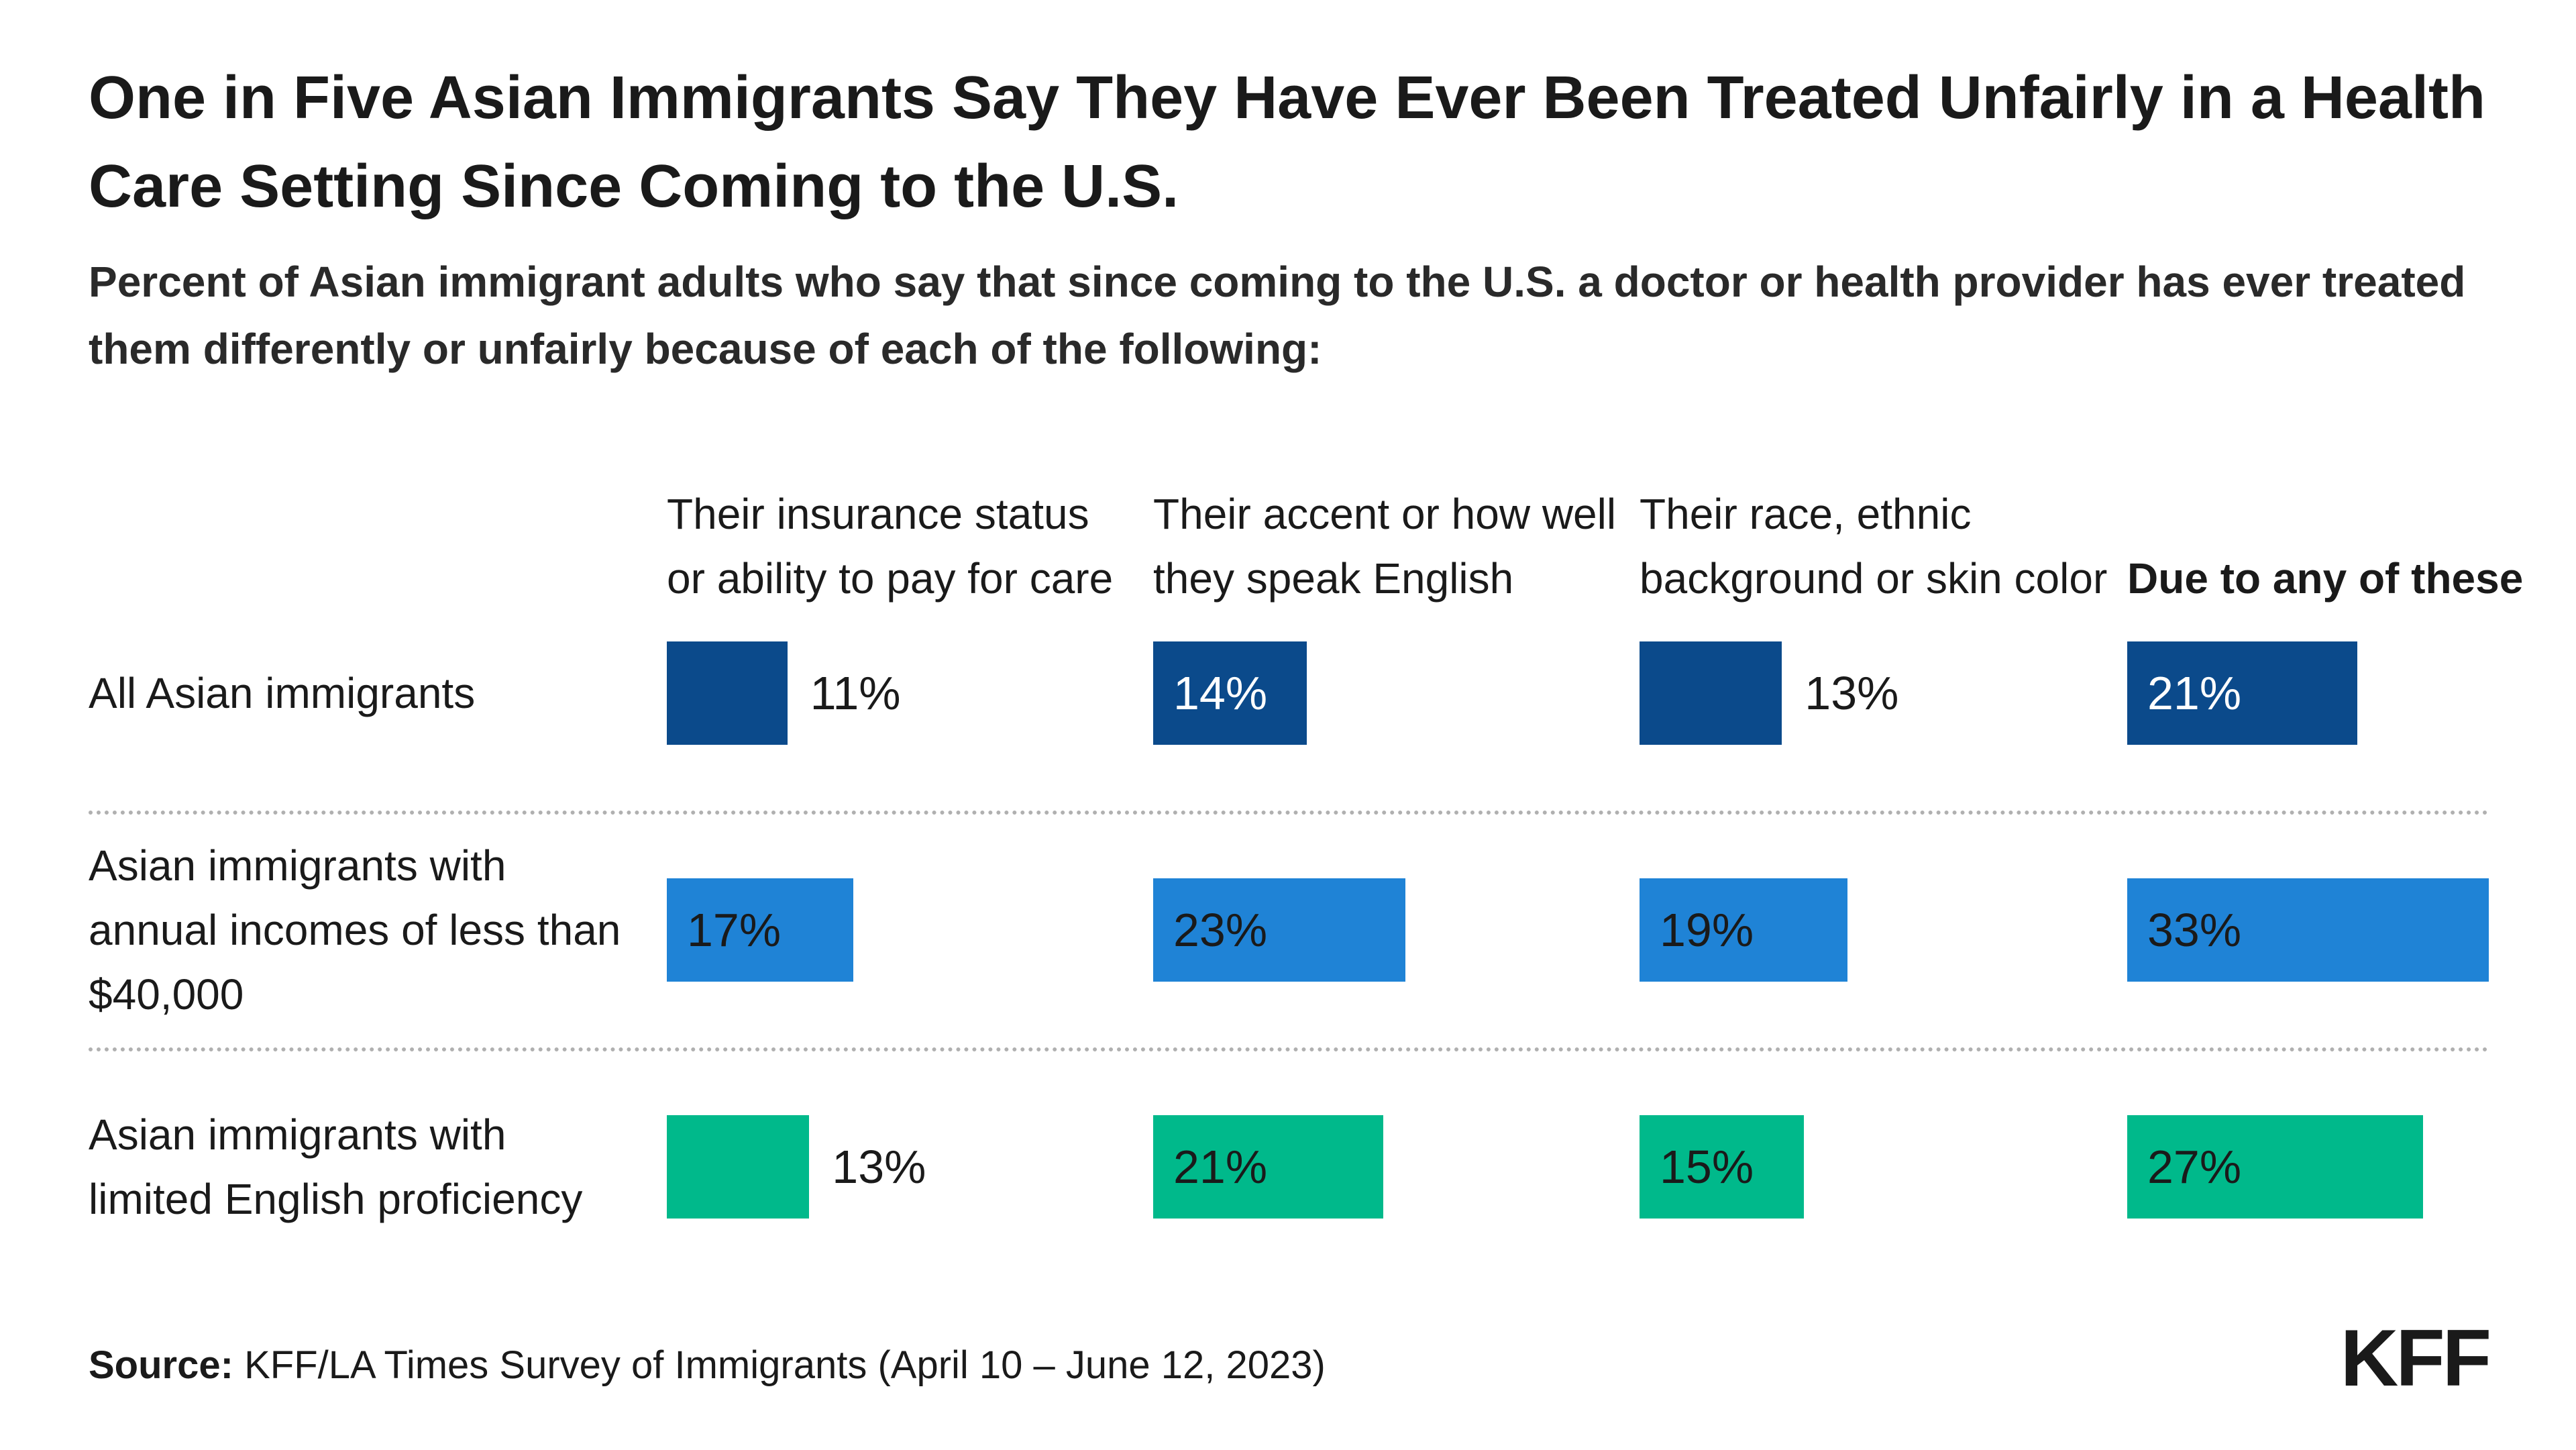 This screenshot has width=2576, height=1450. Describe the element at coordinates (734, 930) in the screenshot. I see `value-label: 17%` at that location.